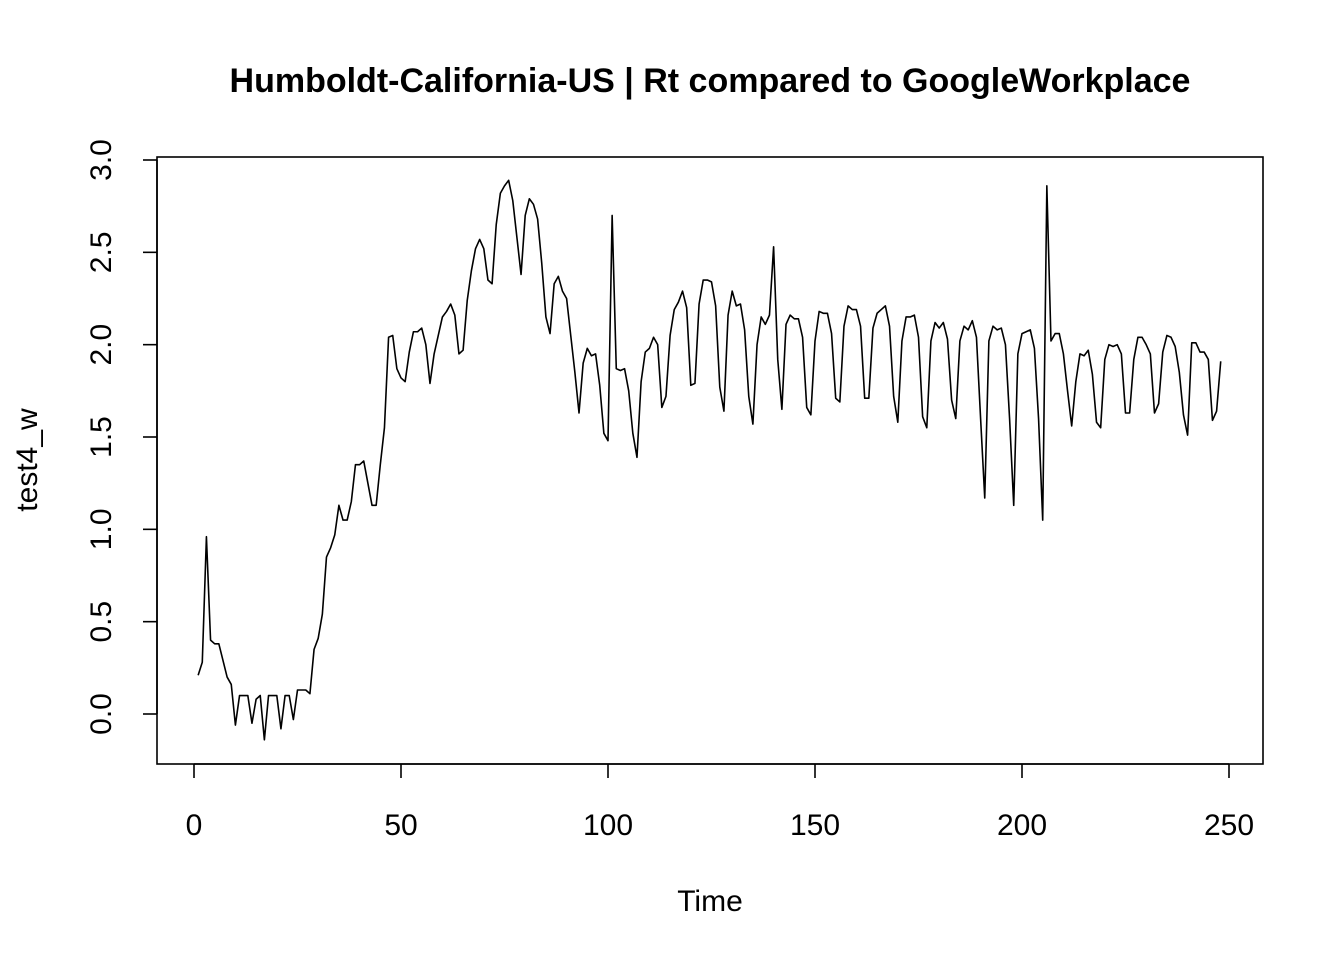 This screenshot has width=1344, height=960. I want to click on y-axis-label: test4_w, so click(27, 460).